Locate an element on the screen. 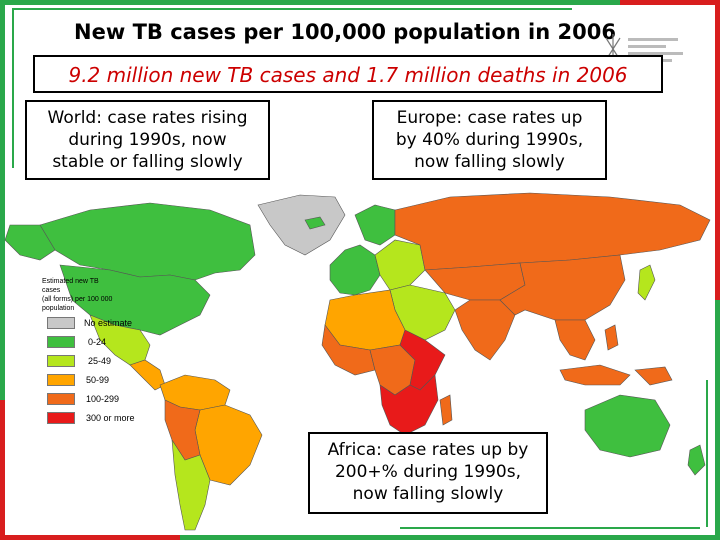 This screenshot has height=540, width=720. inner-bottom-line is located at coordinates (550, 528).